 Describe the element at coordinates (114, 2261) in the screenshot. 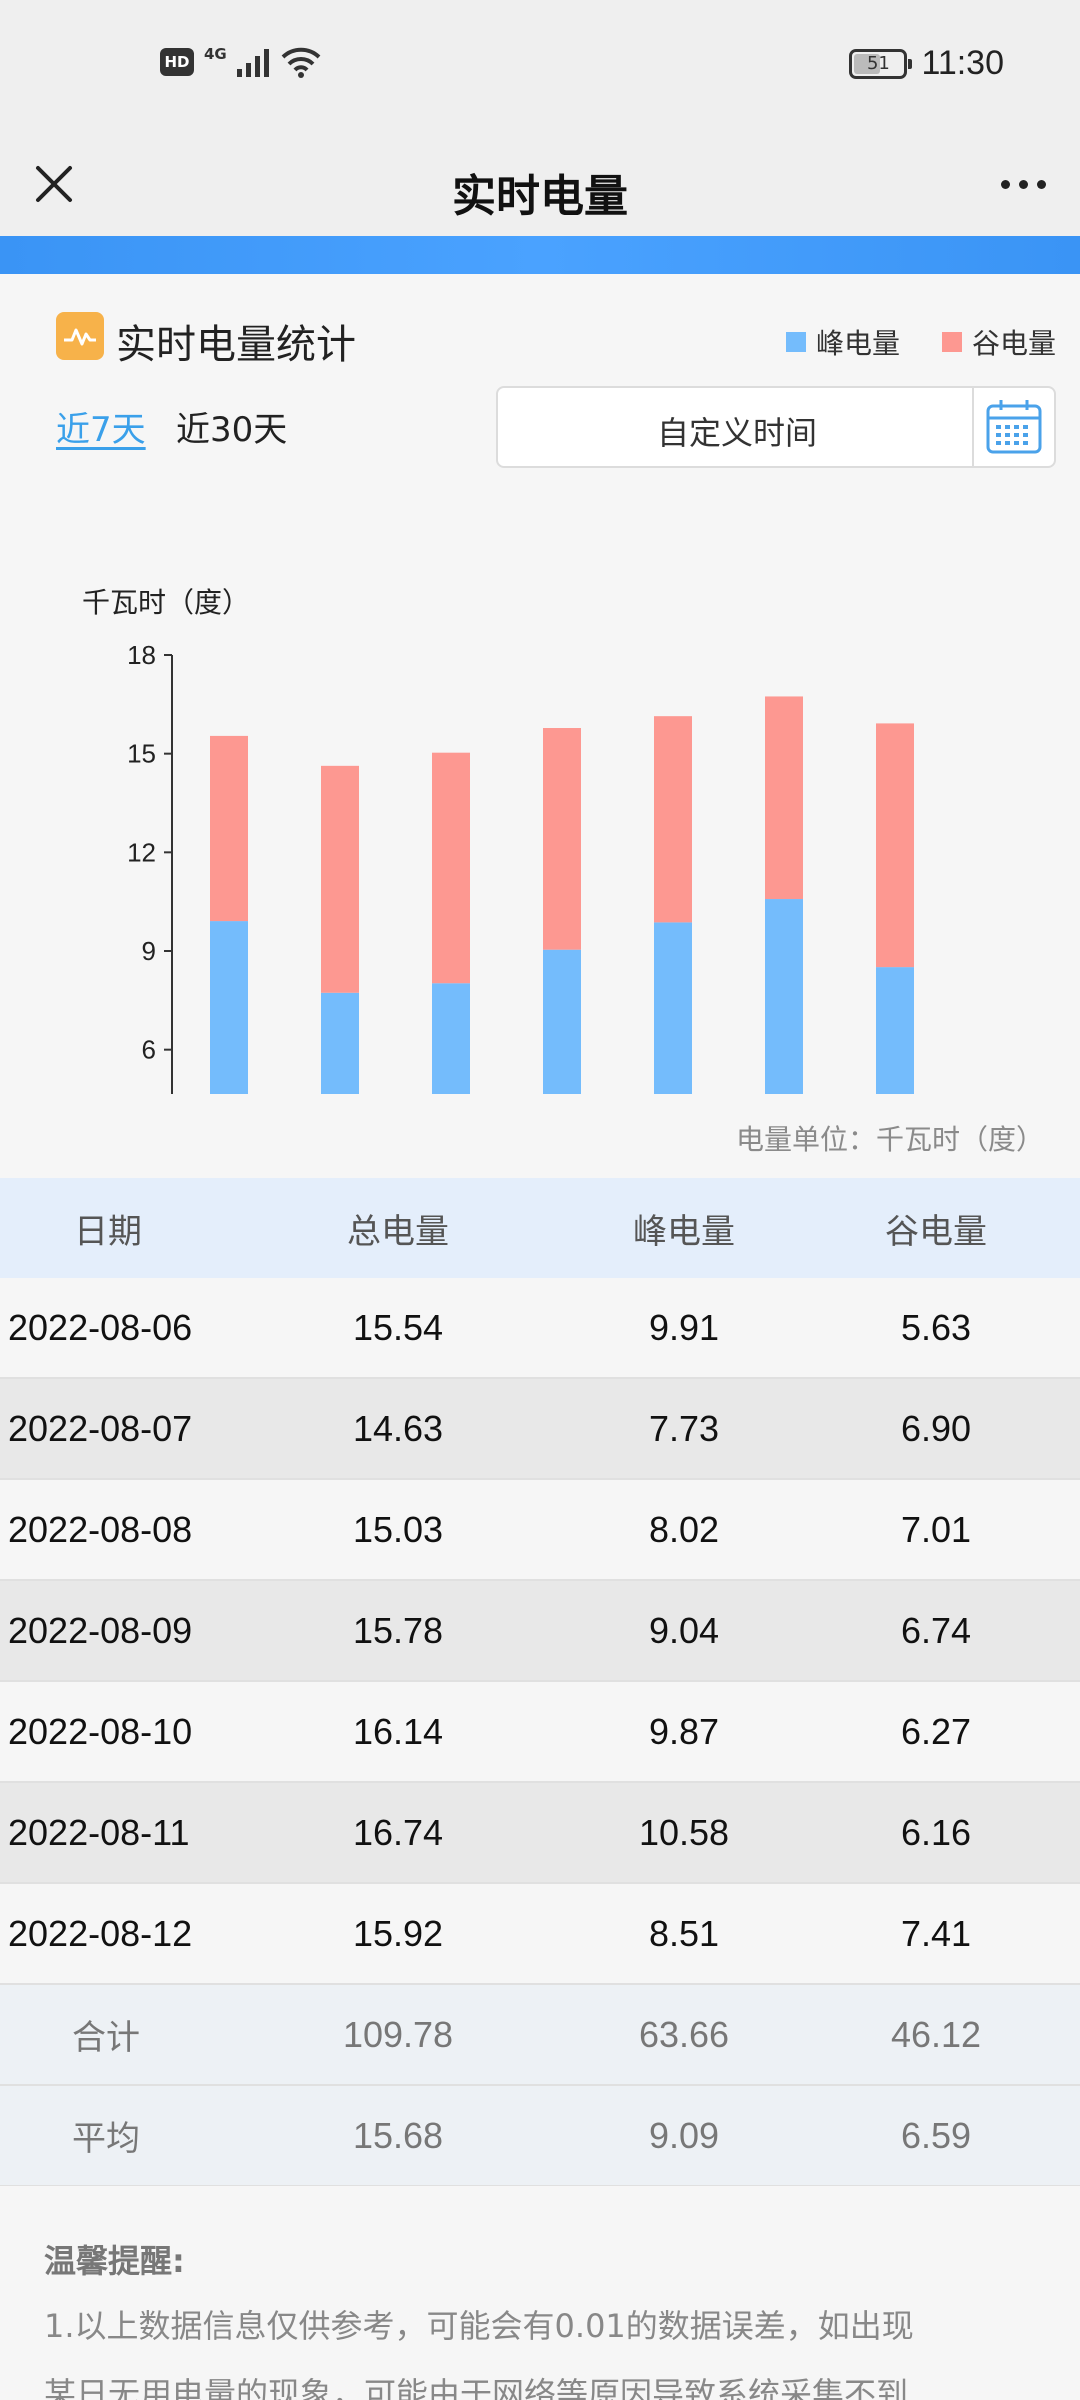

I see `tips-title: 温馨提醒:` at that location.